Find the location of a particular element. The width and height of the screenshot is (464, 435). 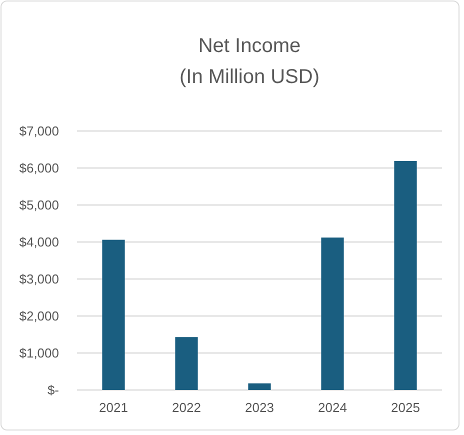

y-tick-label: $2,000 is located at coordinates (39, 316).